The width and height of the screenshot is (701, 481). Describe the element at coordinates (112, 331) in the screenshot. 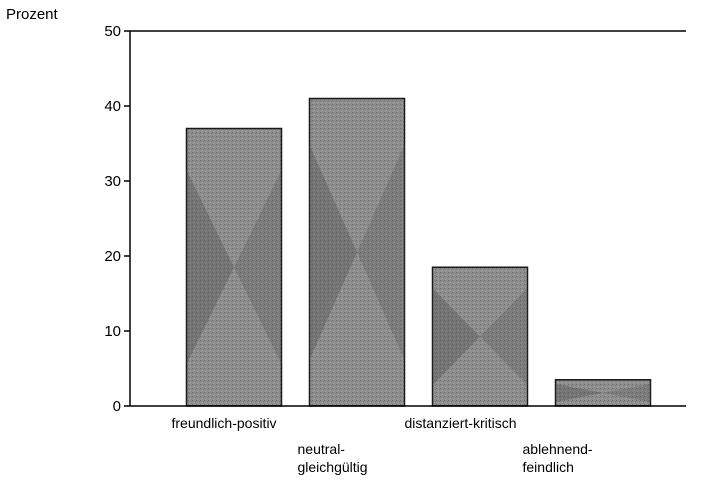

I see `y-tick-label-10: 10` at that location.